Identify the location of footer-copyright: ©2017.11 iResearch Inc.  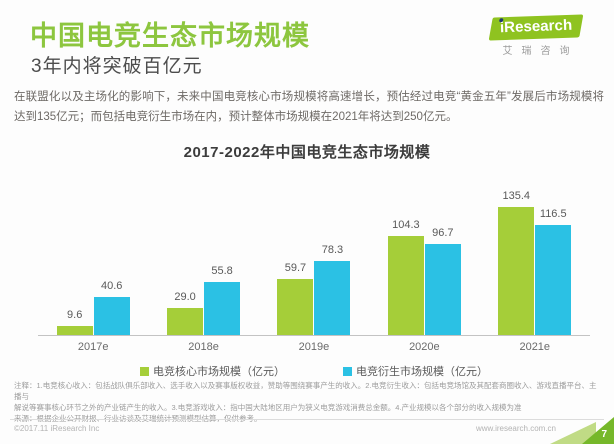
(57, 428).